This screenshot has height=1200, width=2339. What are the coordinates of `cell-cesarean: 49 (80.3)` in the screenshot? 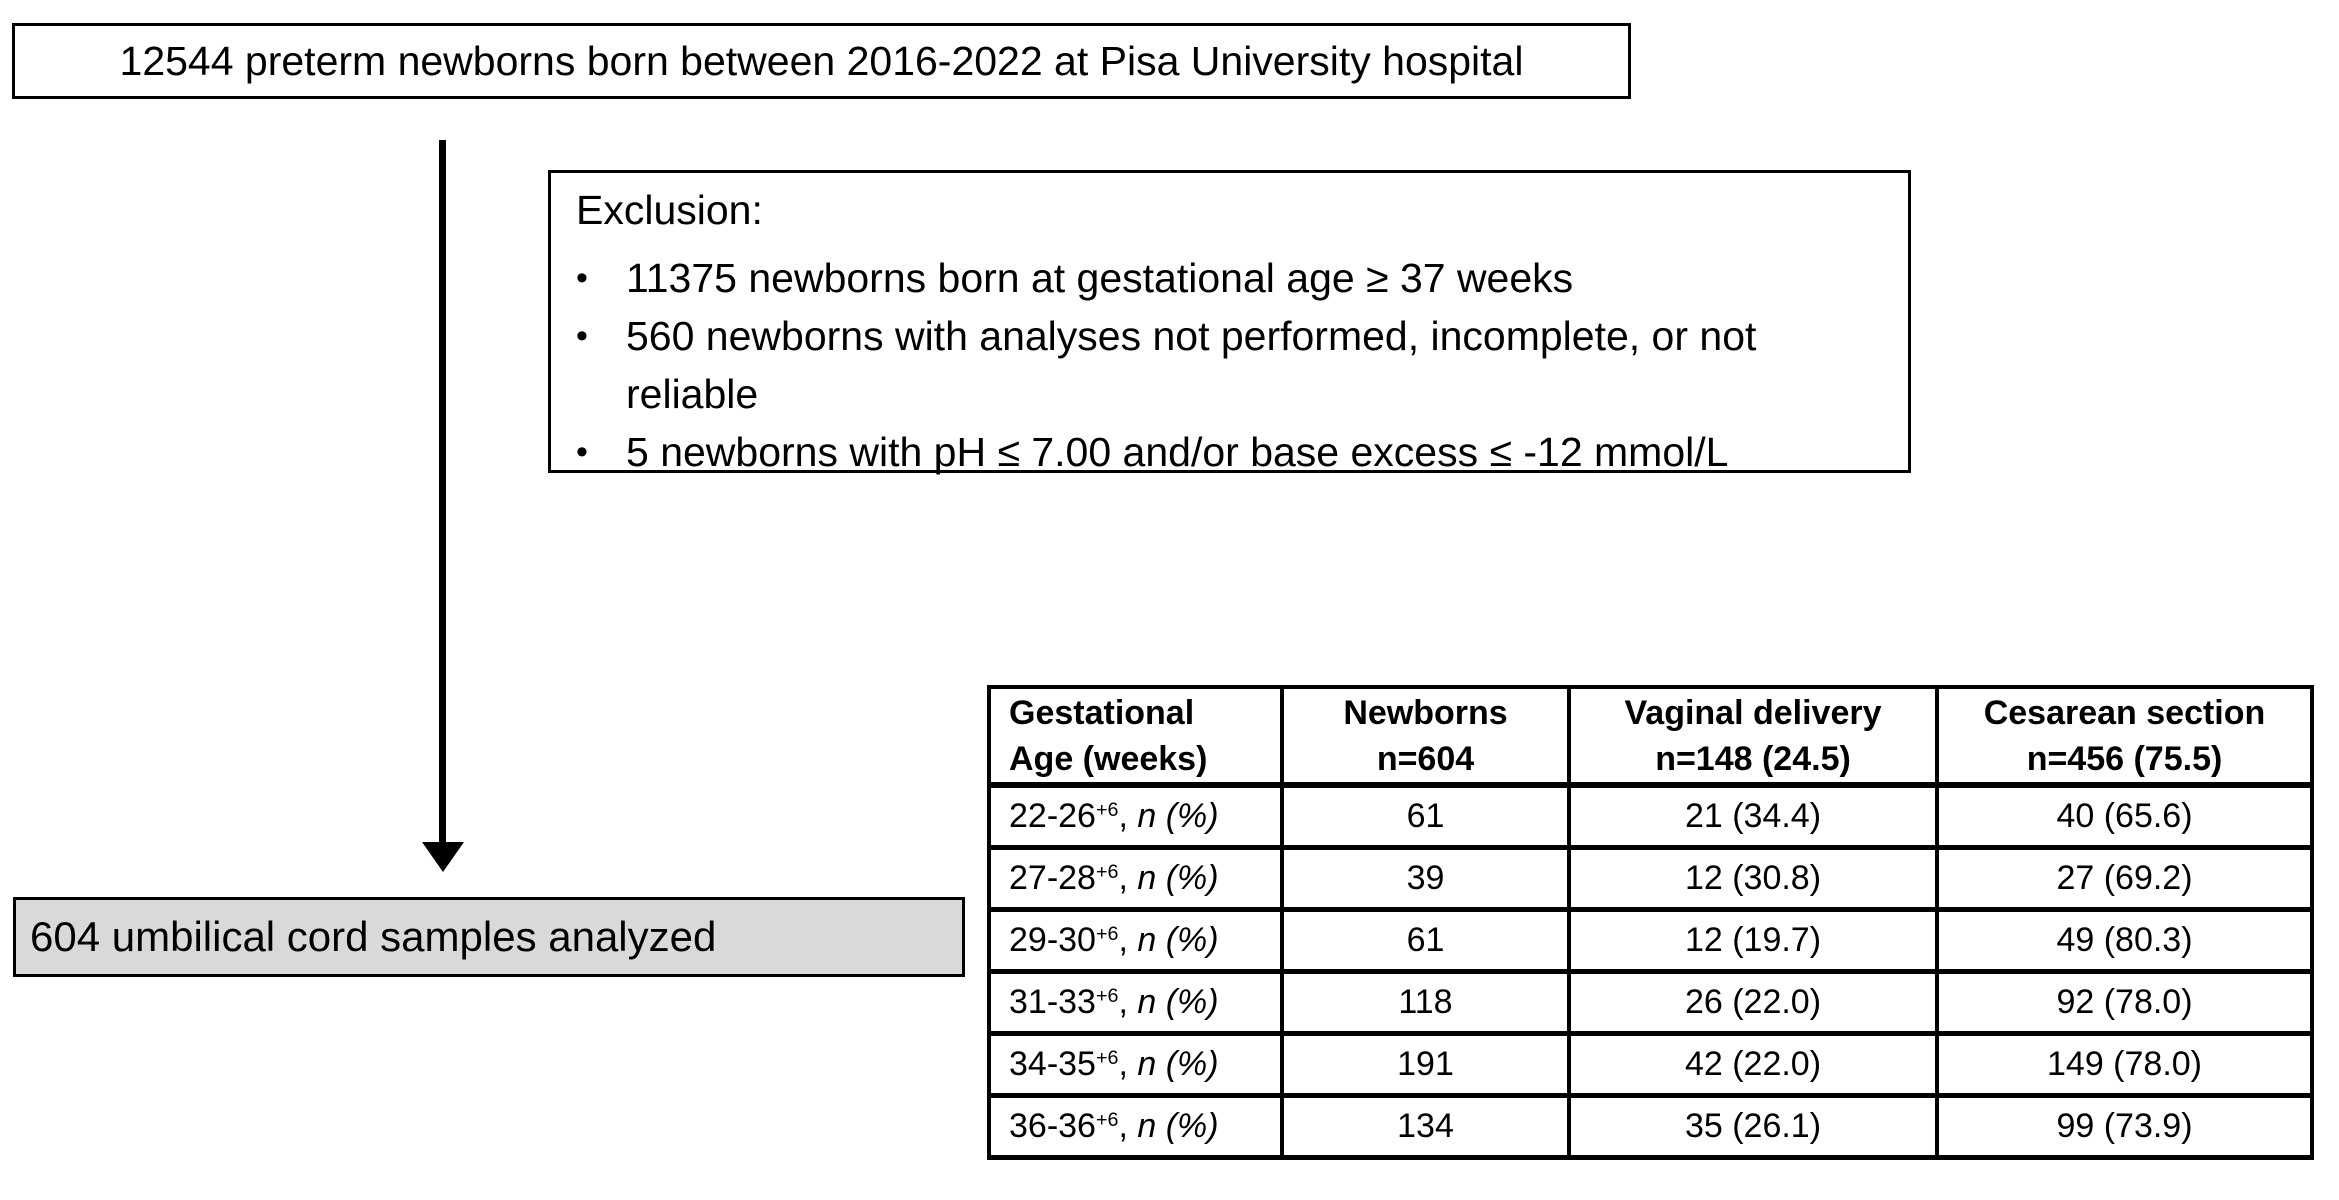 It's located at (2124, 940).